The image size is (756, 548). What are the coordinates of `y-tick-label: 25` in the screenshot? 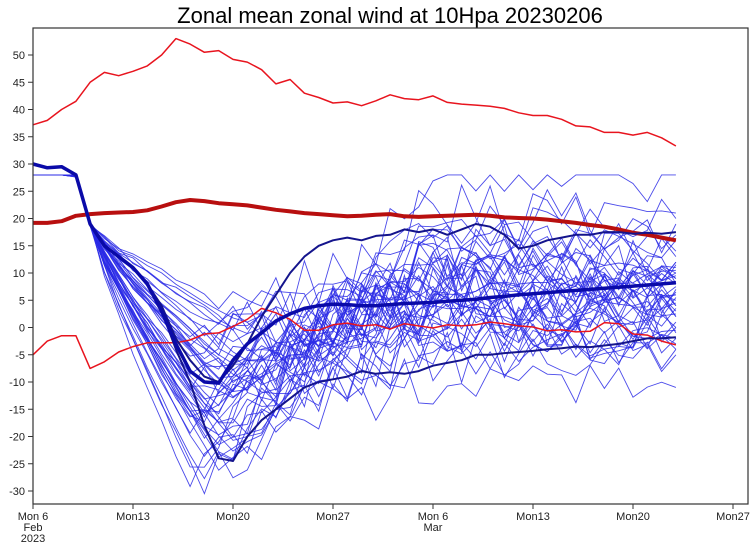 It's located at (19, 192).